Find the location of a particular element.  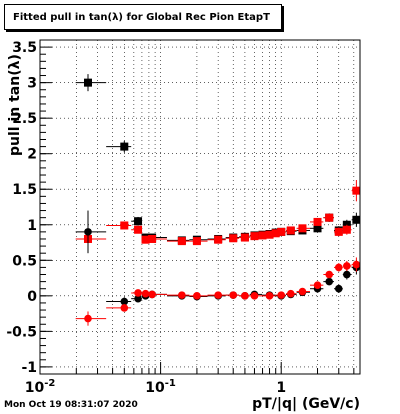

y-tick-label: -1 is located at coordinates (29, 368).